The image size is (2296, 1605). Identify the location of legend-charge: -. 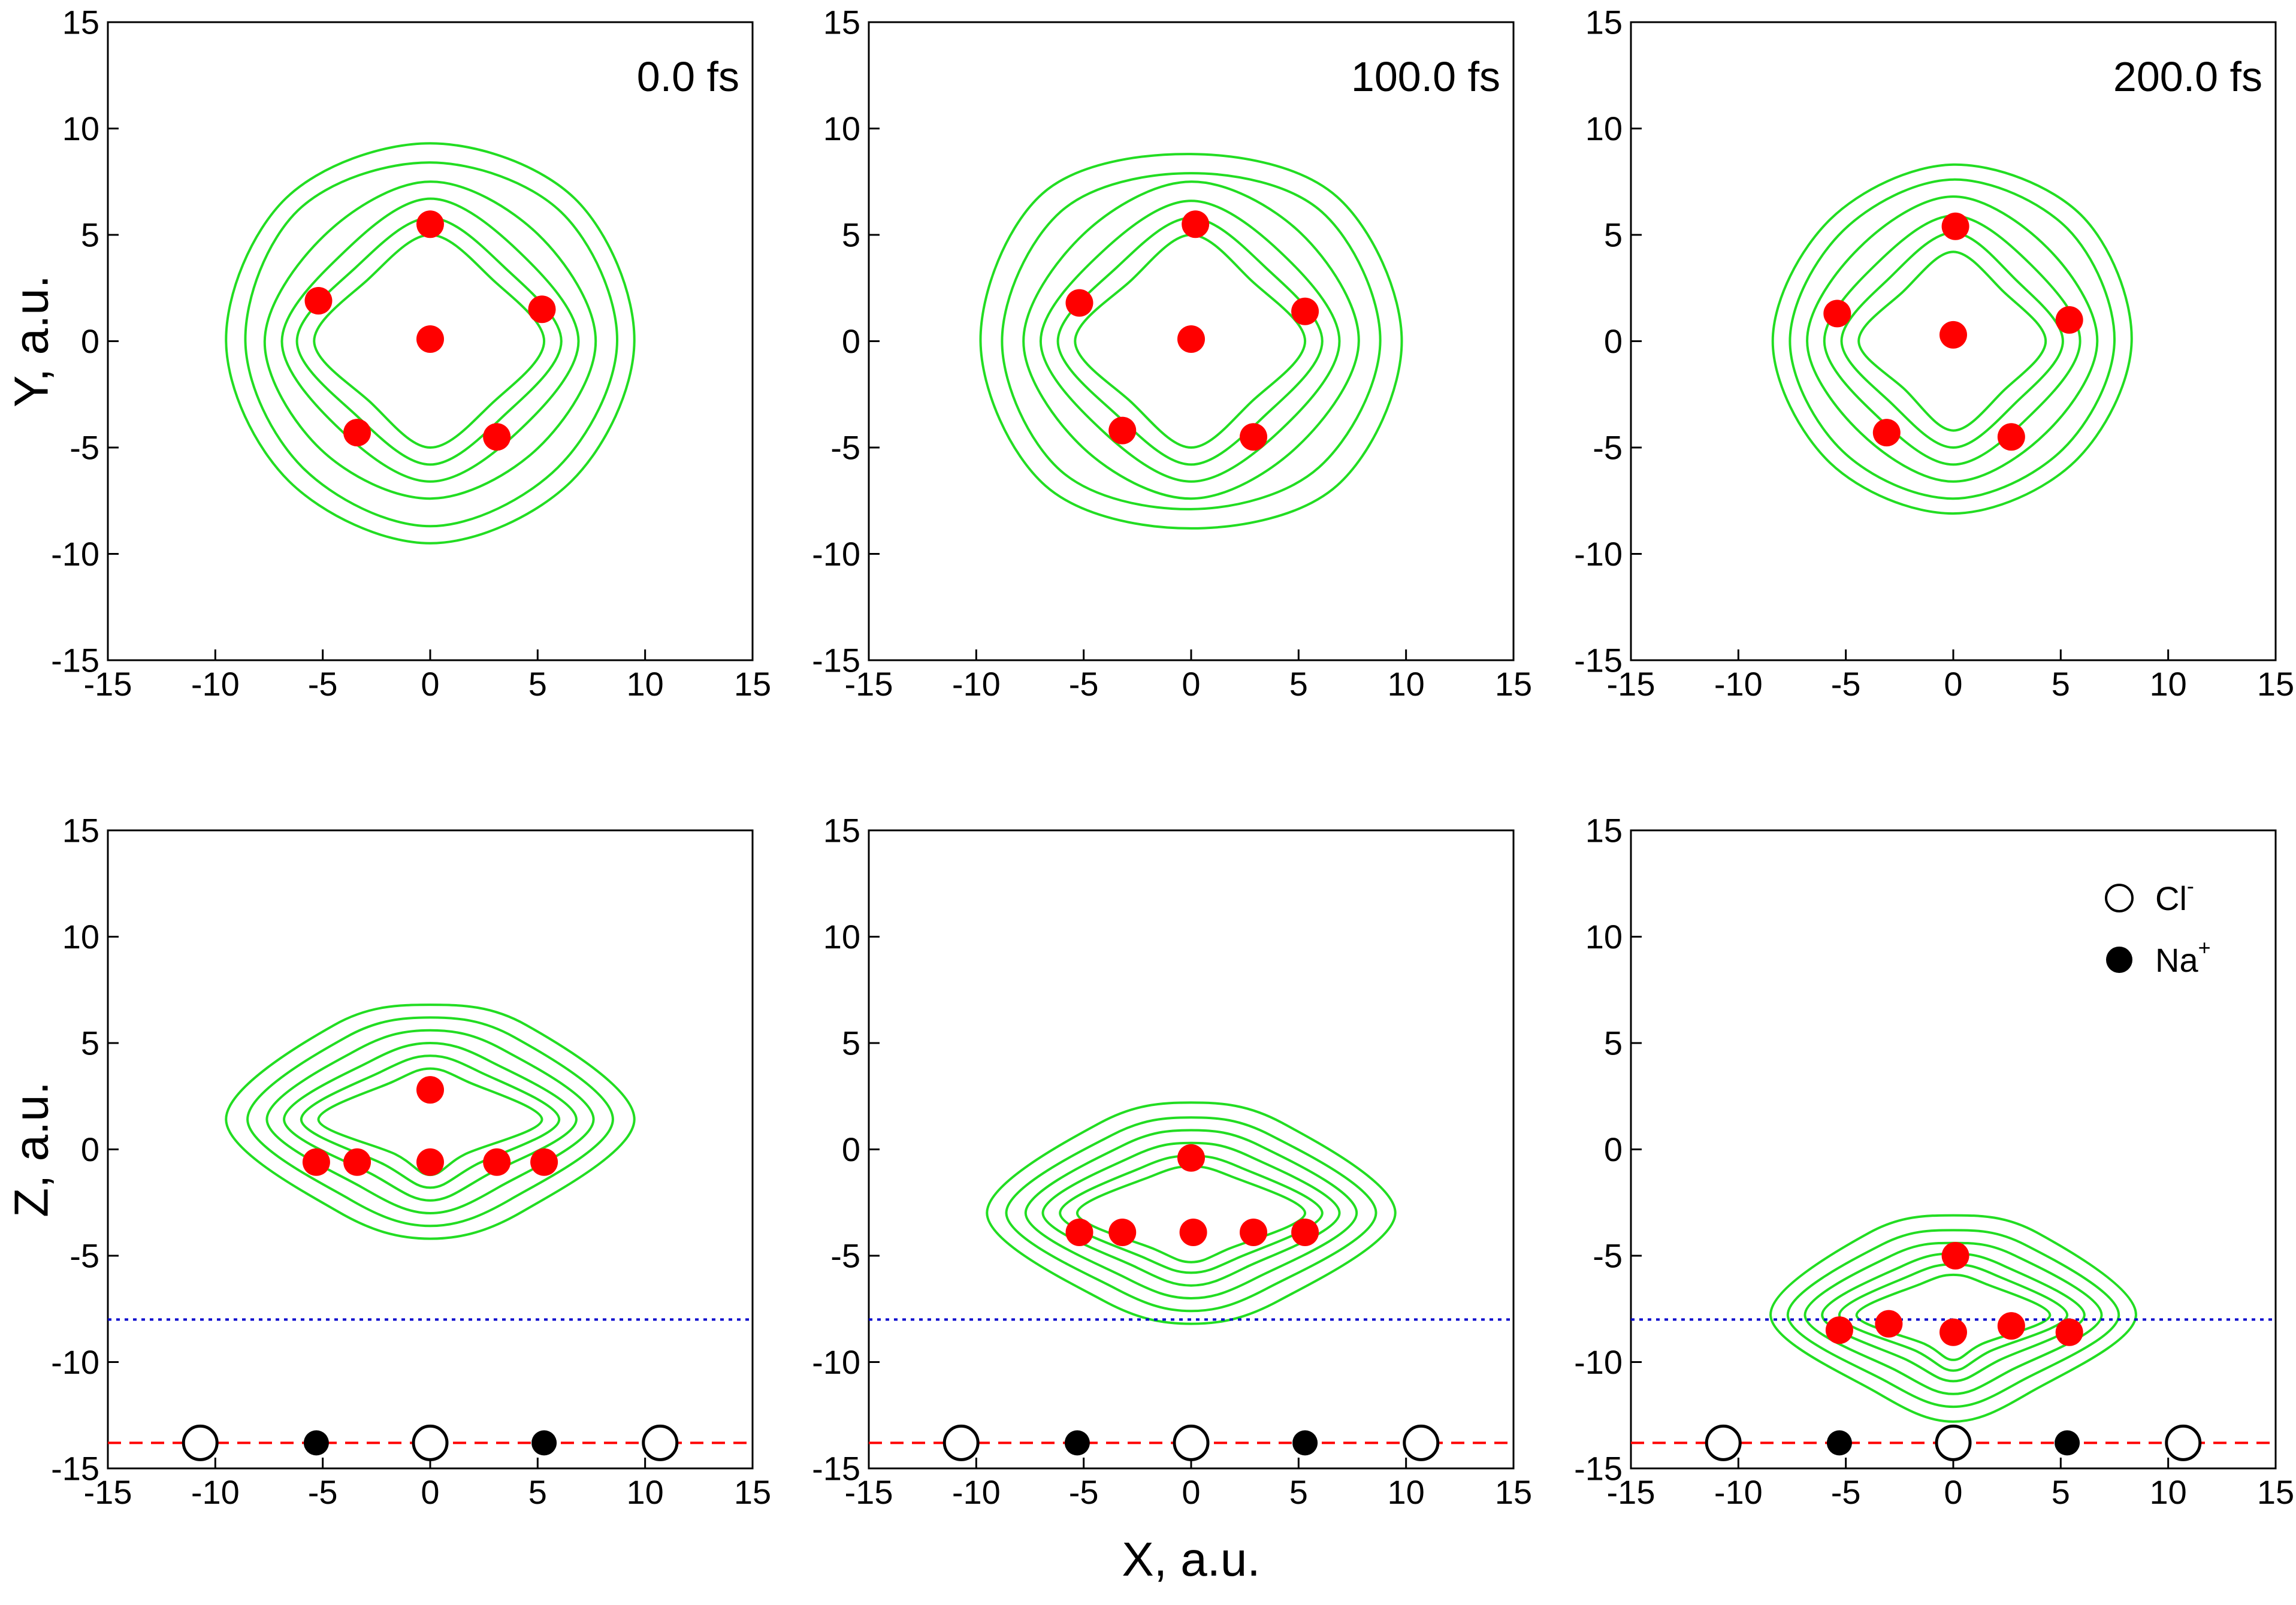
(2190, 886).